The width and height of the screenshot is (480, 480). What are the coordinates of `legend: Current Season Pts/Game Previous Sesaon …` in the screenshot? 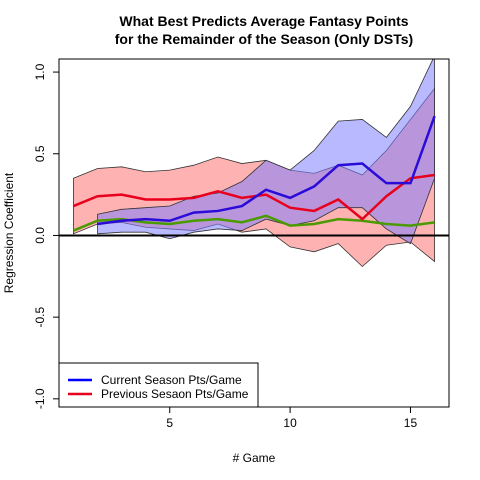 It's located at (158, 385).